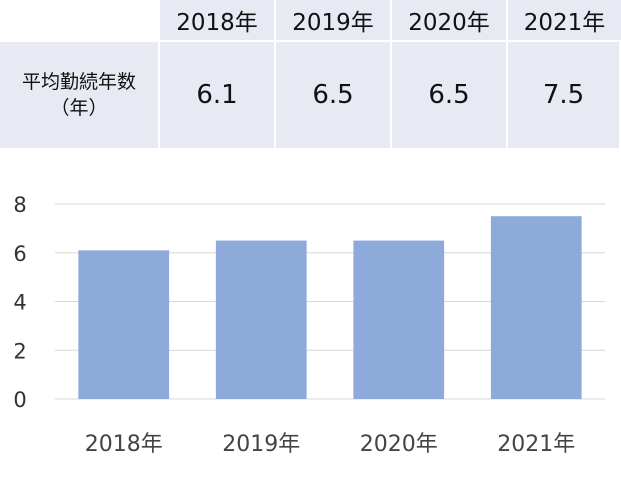 Image resolution: width=621 pixels, height=479 pixels. I want to click on x-tick-label-1: 2019年, so click(261, 444).